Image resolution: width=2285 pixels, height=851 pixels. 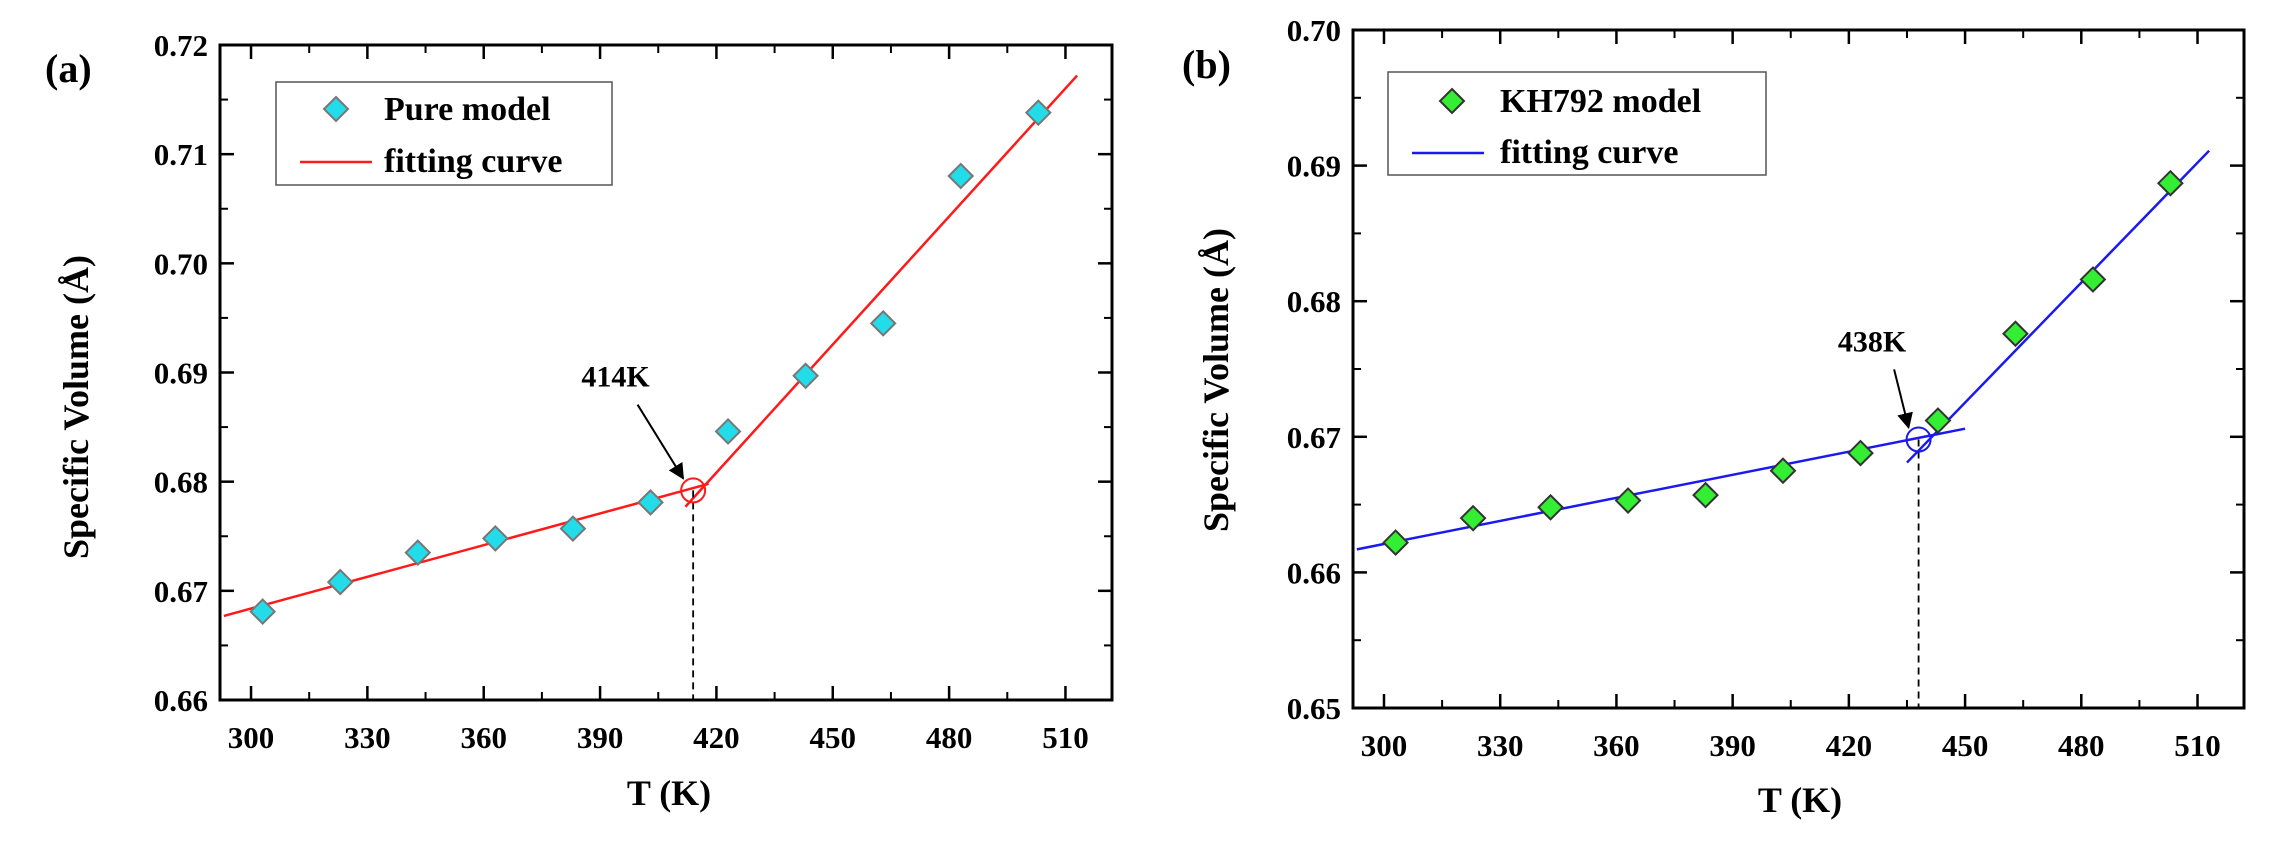 I want to click on transition-label: 438K, so click(x=1872, y=341).